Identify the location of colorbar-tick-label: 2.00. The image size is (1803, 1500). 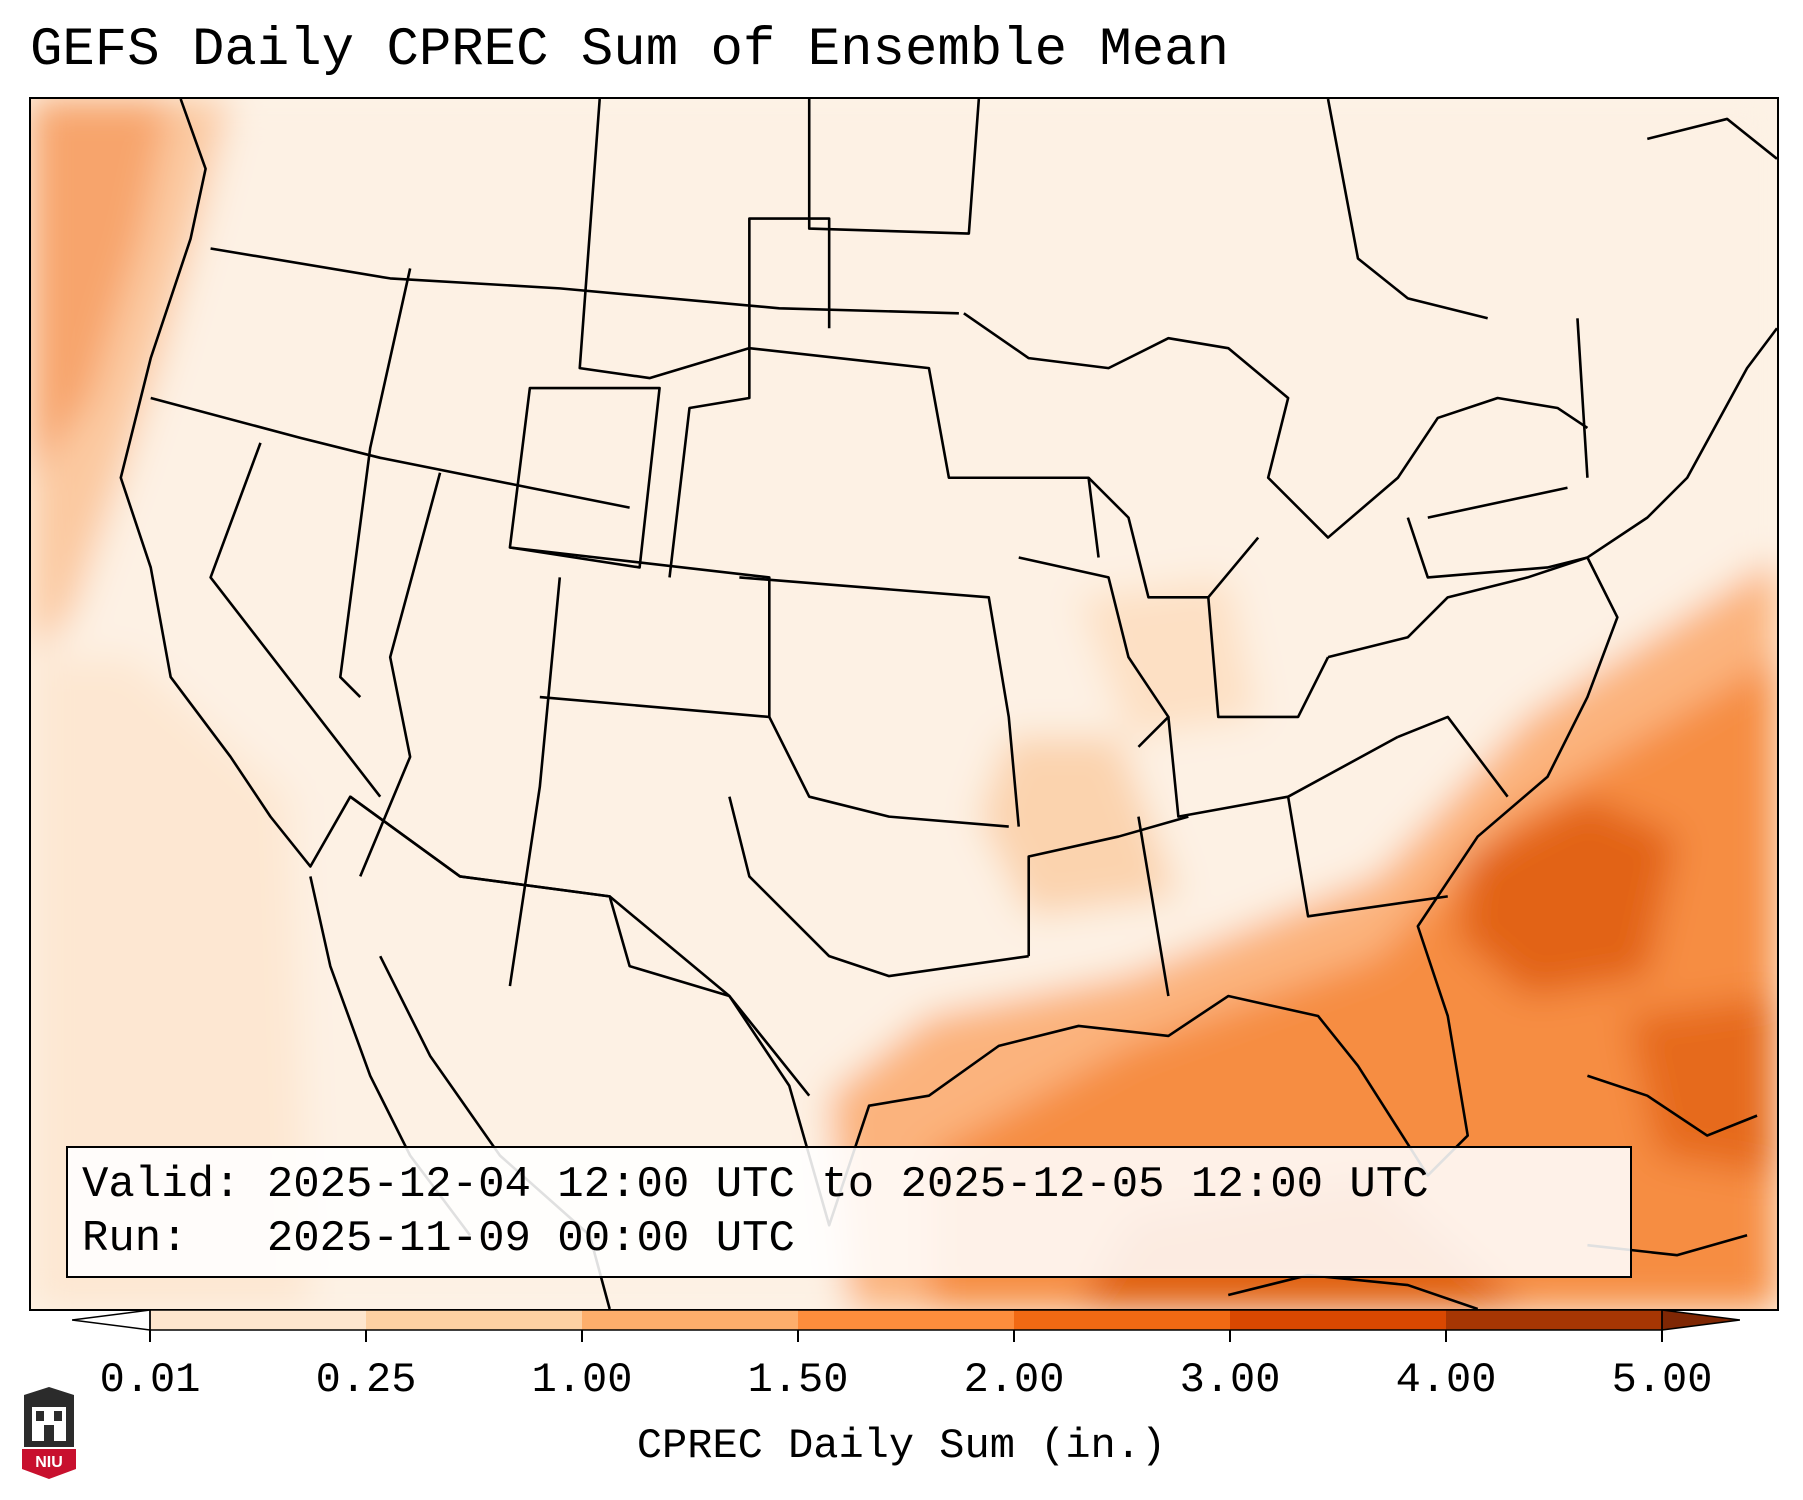
(1014, 1380).